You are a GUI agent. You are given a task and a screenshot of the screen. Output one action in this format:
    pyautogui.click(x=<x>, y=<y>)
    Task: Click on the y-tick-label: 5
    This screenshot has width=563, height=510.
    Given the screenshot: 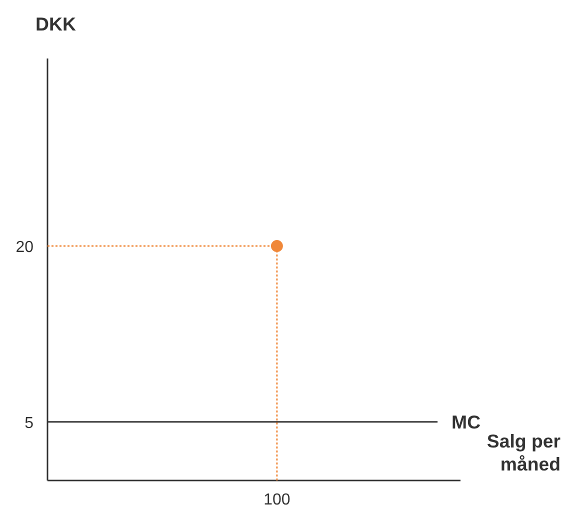 What is the action you would take?
    pyautogui.click(x=29, y=423)
    